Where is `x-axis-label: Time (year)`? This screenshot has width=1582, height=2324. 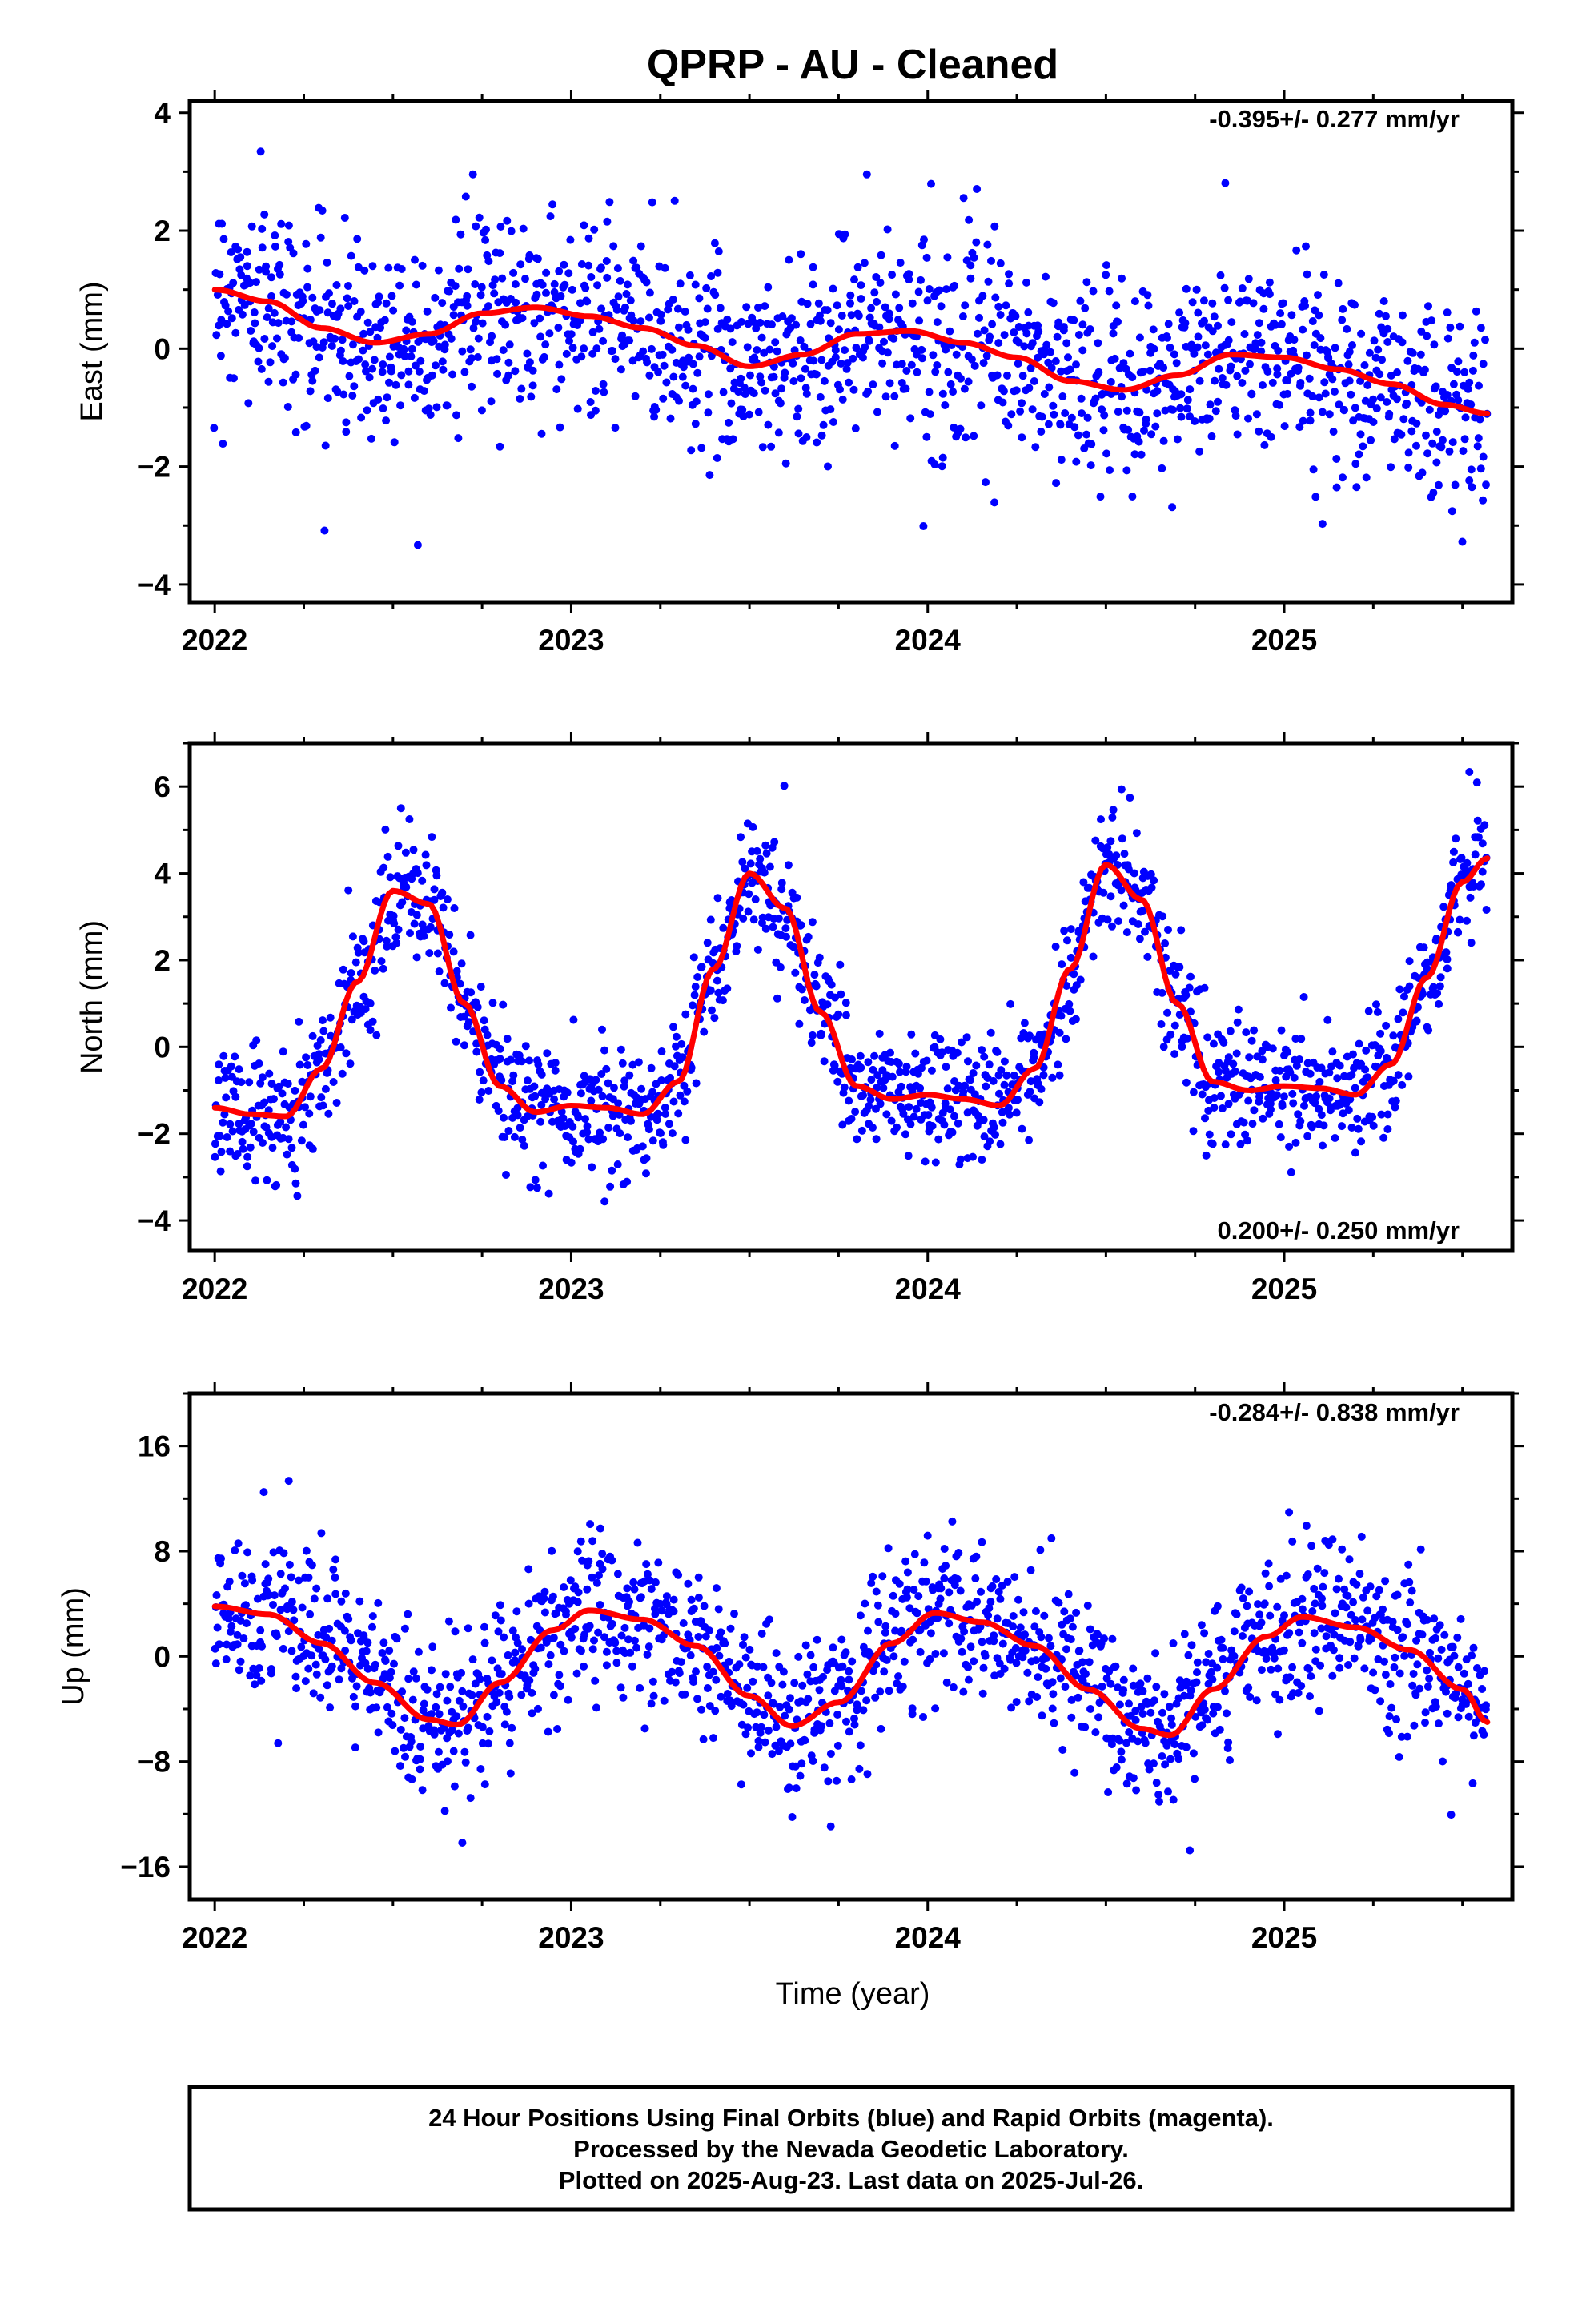 x-axis-label: Time (year) is located at coordinates (853, 1994).